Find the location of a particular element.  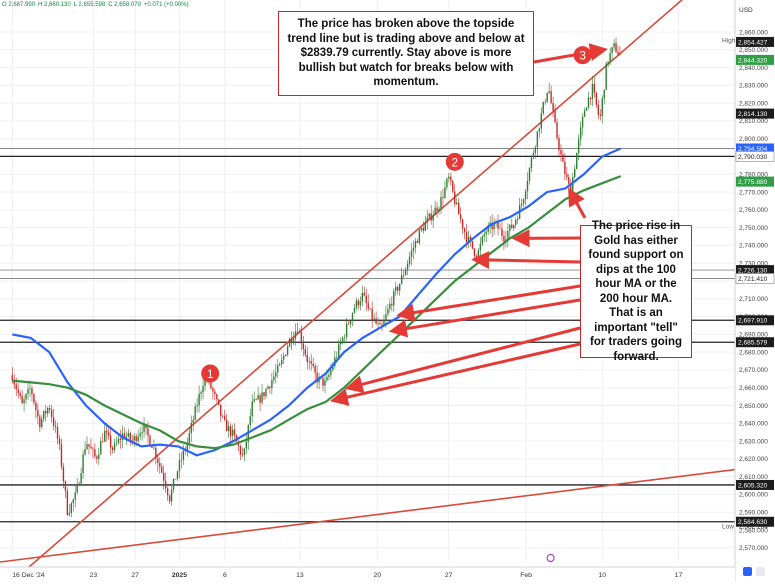

log-scale-icon is located at coordinates (760, 571).